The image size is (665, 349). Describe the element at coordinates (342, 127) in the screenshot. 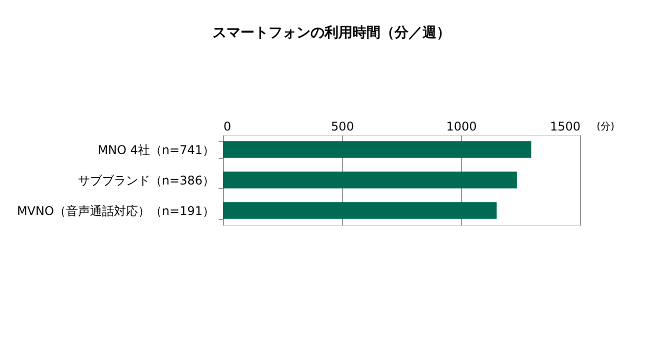

I see `x-tick-label: 500` at that location.